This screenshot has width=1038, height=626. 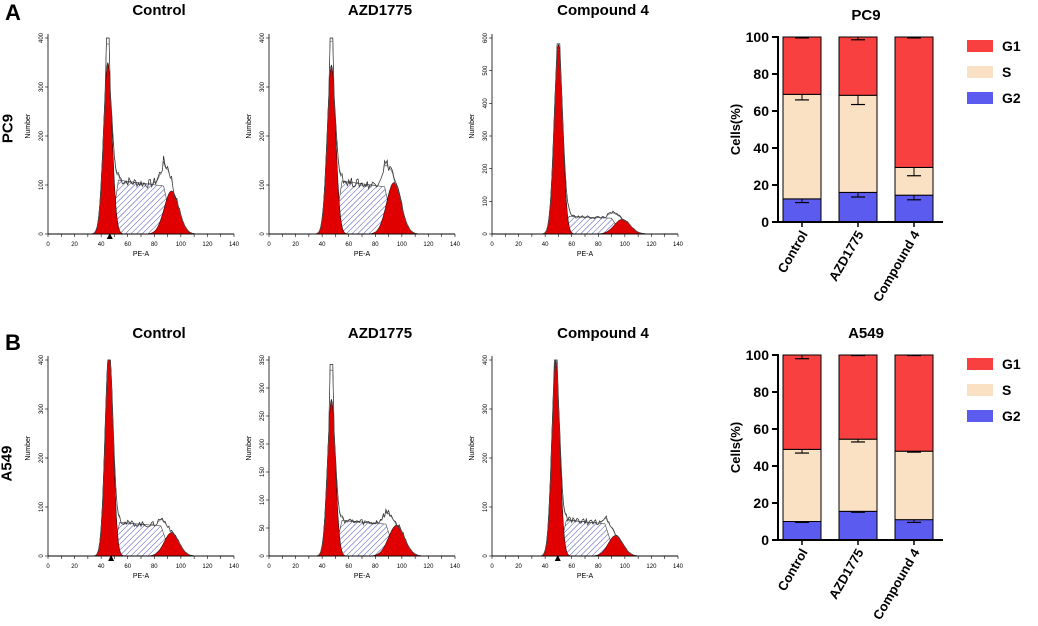 What do you see at coordinates (866, 333) in the screenshot?
I see `bar-chart-title: A549` at bounding box center [866, 333].